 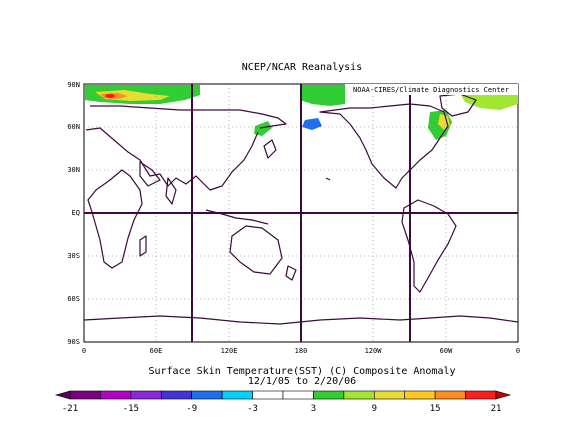 I want to click on coast-india, so click(x=171, y=191).